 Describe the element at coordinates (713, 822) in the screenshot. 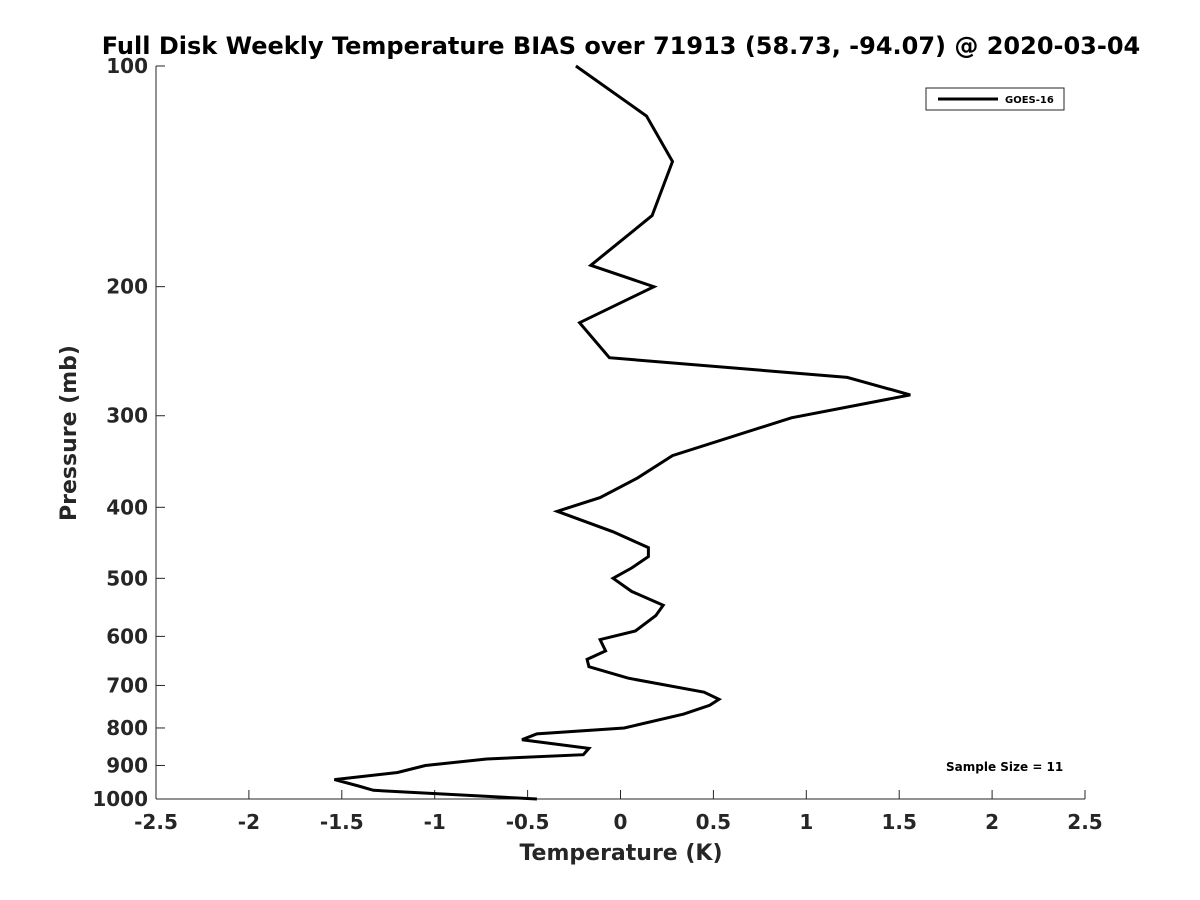

I see `x-tick-label: 0.5` at that location.